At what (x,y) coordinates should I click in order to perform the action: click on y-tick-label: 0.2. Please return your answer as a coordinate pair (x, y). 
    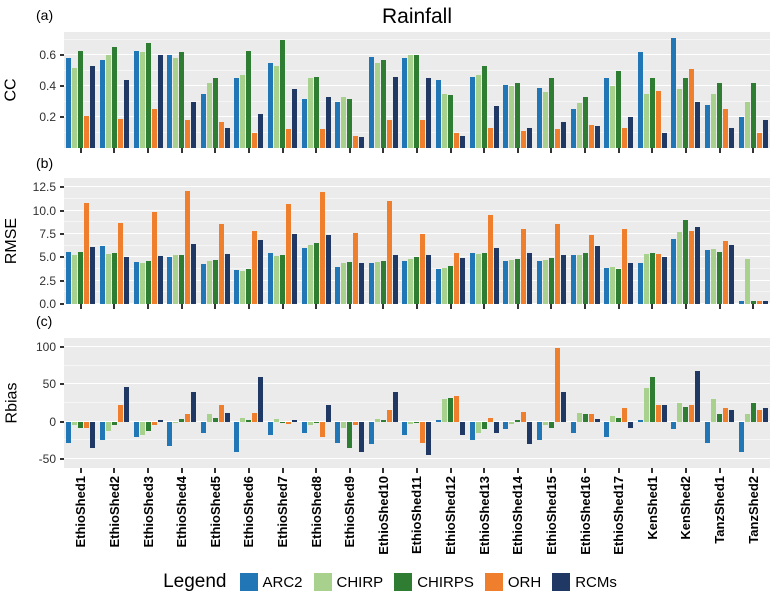
    Looking at the image, I should click on (47, 117).